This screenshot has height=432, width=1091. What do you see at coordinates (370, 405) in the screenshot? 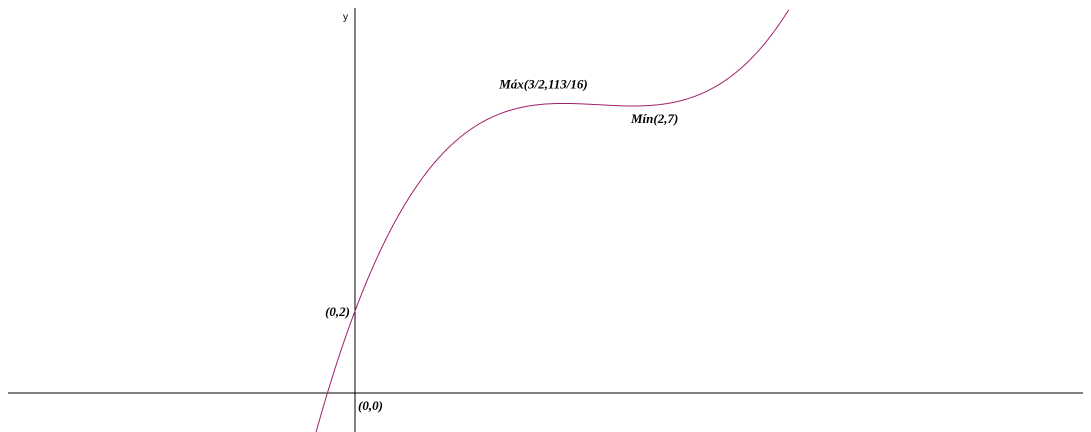
I see `origin-label: (0,0)` at bounding box center [370, 405].